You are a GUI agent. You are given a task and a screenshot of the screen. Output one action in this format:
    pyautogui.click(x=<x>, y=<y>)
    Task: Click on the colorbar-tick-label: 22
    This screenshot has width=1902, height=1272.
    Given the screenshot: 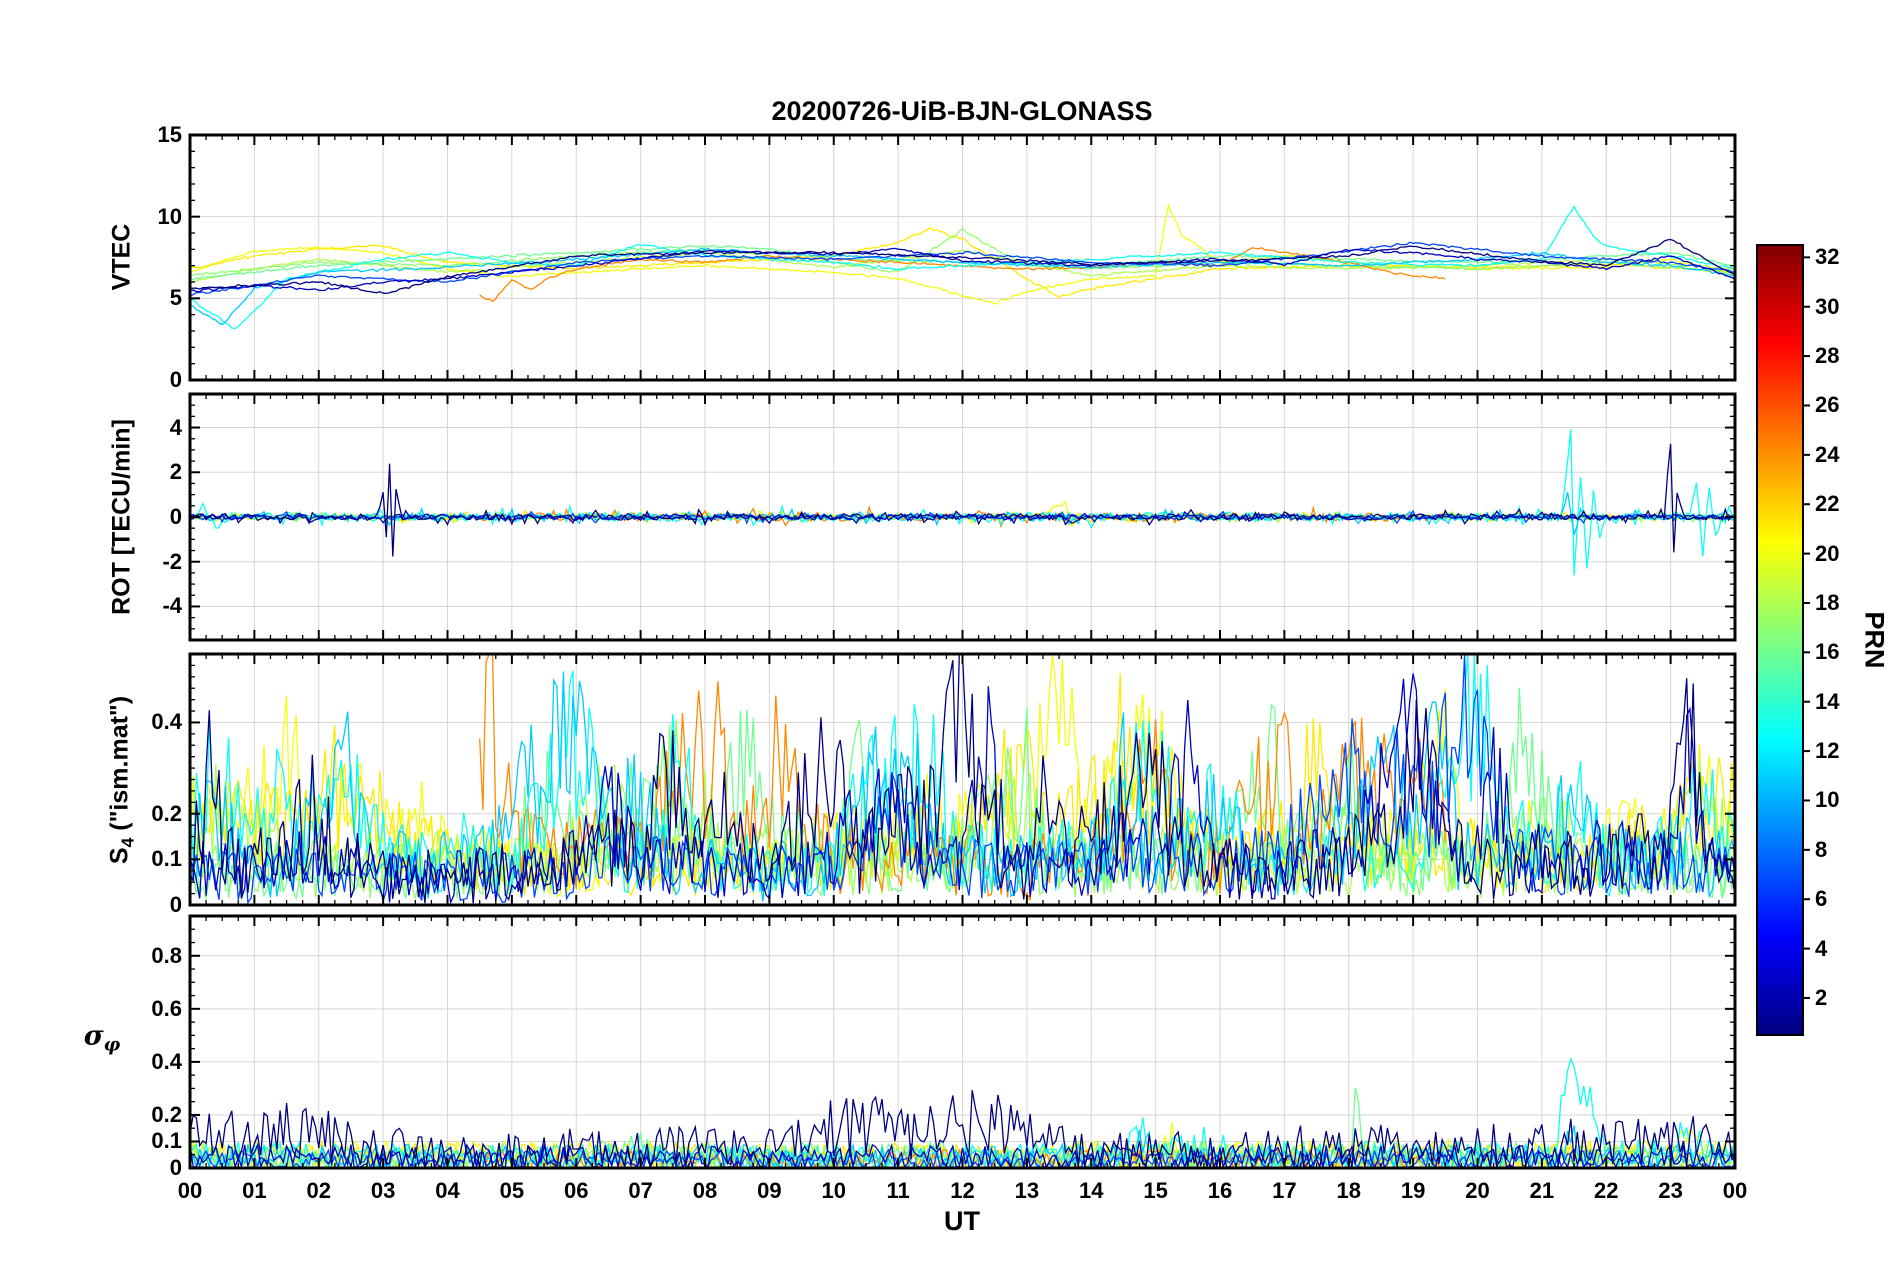 What is the action you would take?
    pyautogui.click(x=1827, y=504)
    